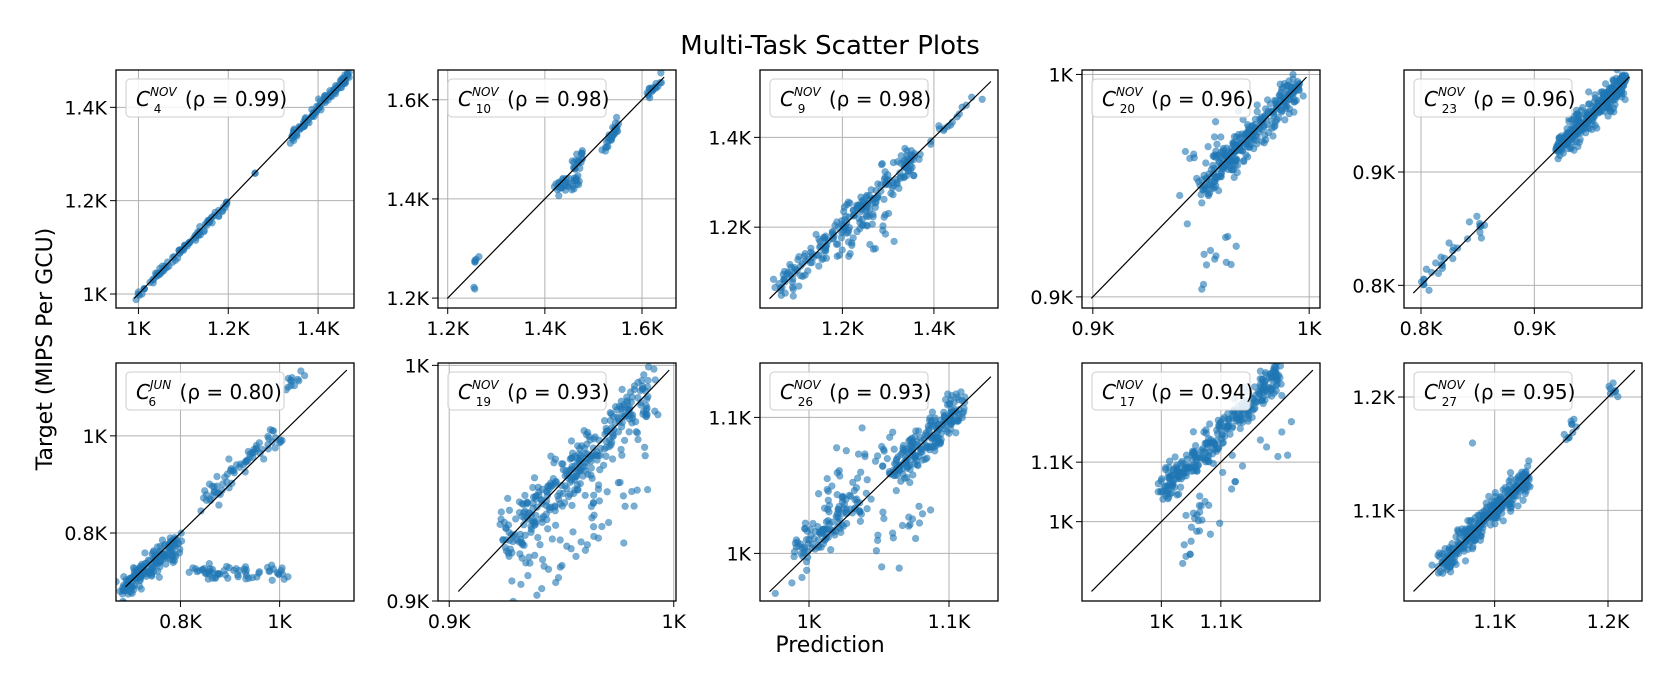 This screenshot has width=1661, height=692. Describe the element at coordinates (85, 108) in the screenshot. I see `y-tick-label: 1.4K` at that location.